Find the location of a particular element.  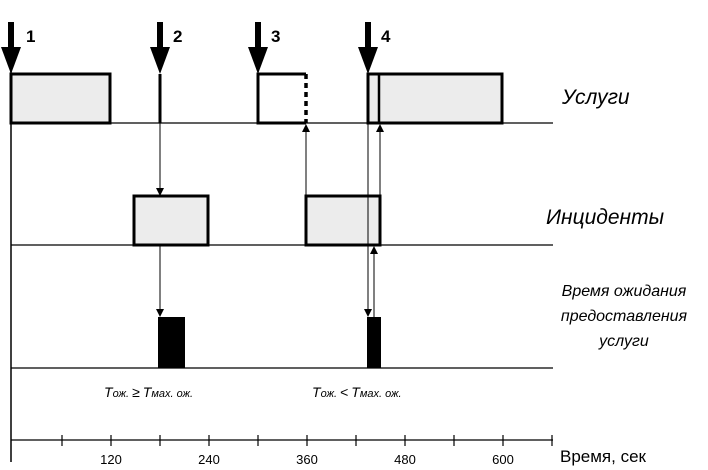

event-number-4: 4 is located at coordinates (386, 36).